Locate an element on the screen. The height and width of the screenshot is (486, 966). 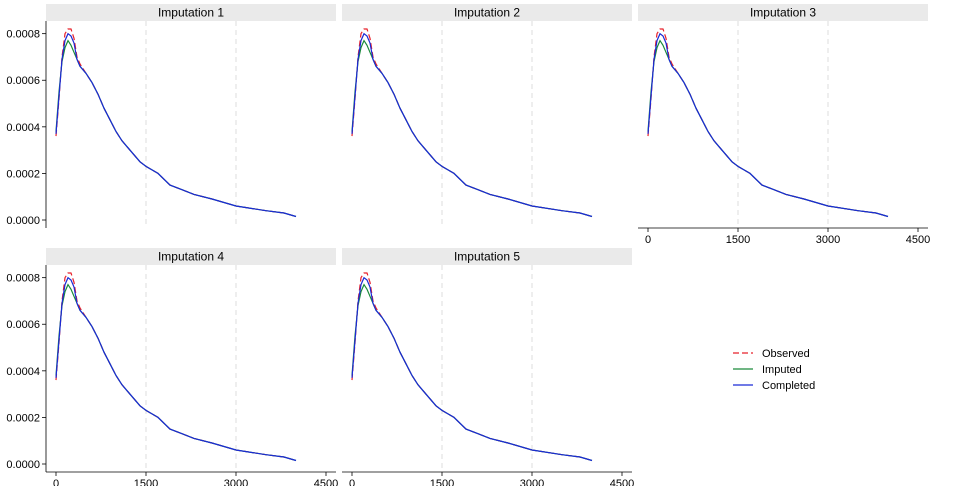
panel-title: Imputation 1 is located at coordinates (191, 13).